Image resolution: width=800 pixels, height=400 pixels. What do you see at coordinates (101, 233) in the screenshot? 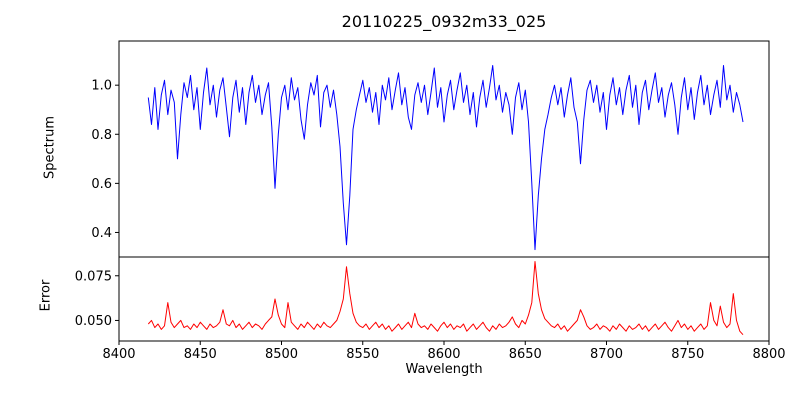
I see `spectrum-y-tick-label: 0.4` at bounding box center [101, 233].